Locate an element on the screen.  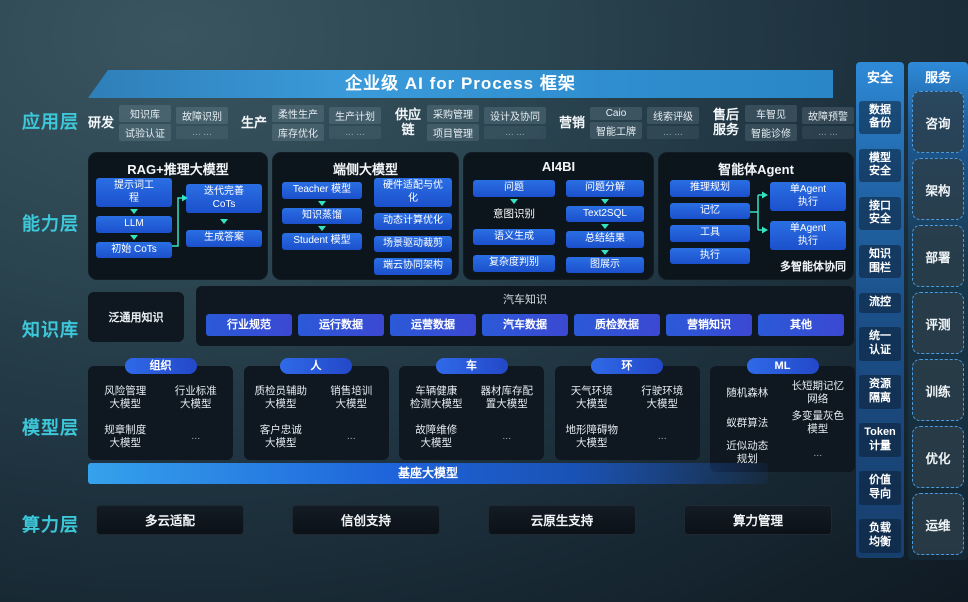
security-rail-header: 安全 is located at coordinates (879, 77).